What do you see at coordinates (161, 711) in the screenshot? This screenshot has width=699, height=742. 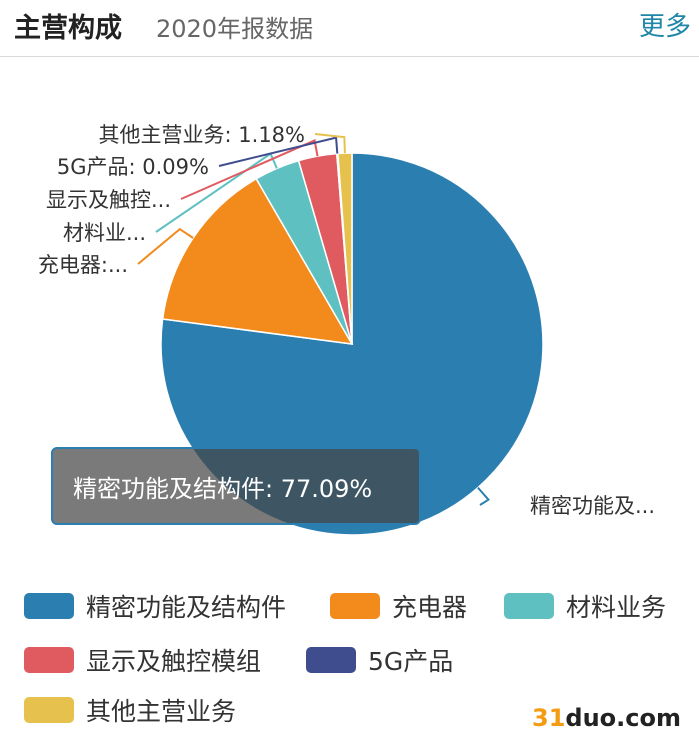 I see `legend-label: 其他主营业务` at bounding box center [161, 711].